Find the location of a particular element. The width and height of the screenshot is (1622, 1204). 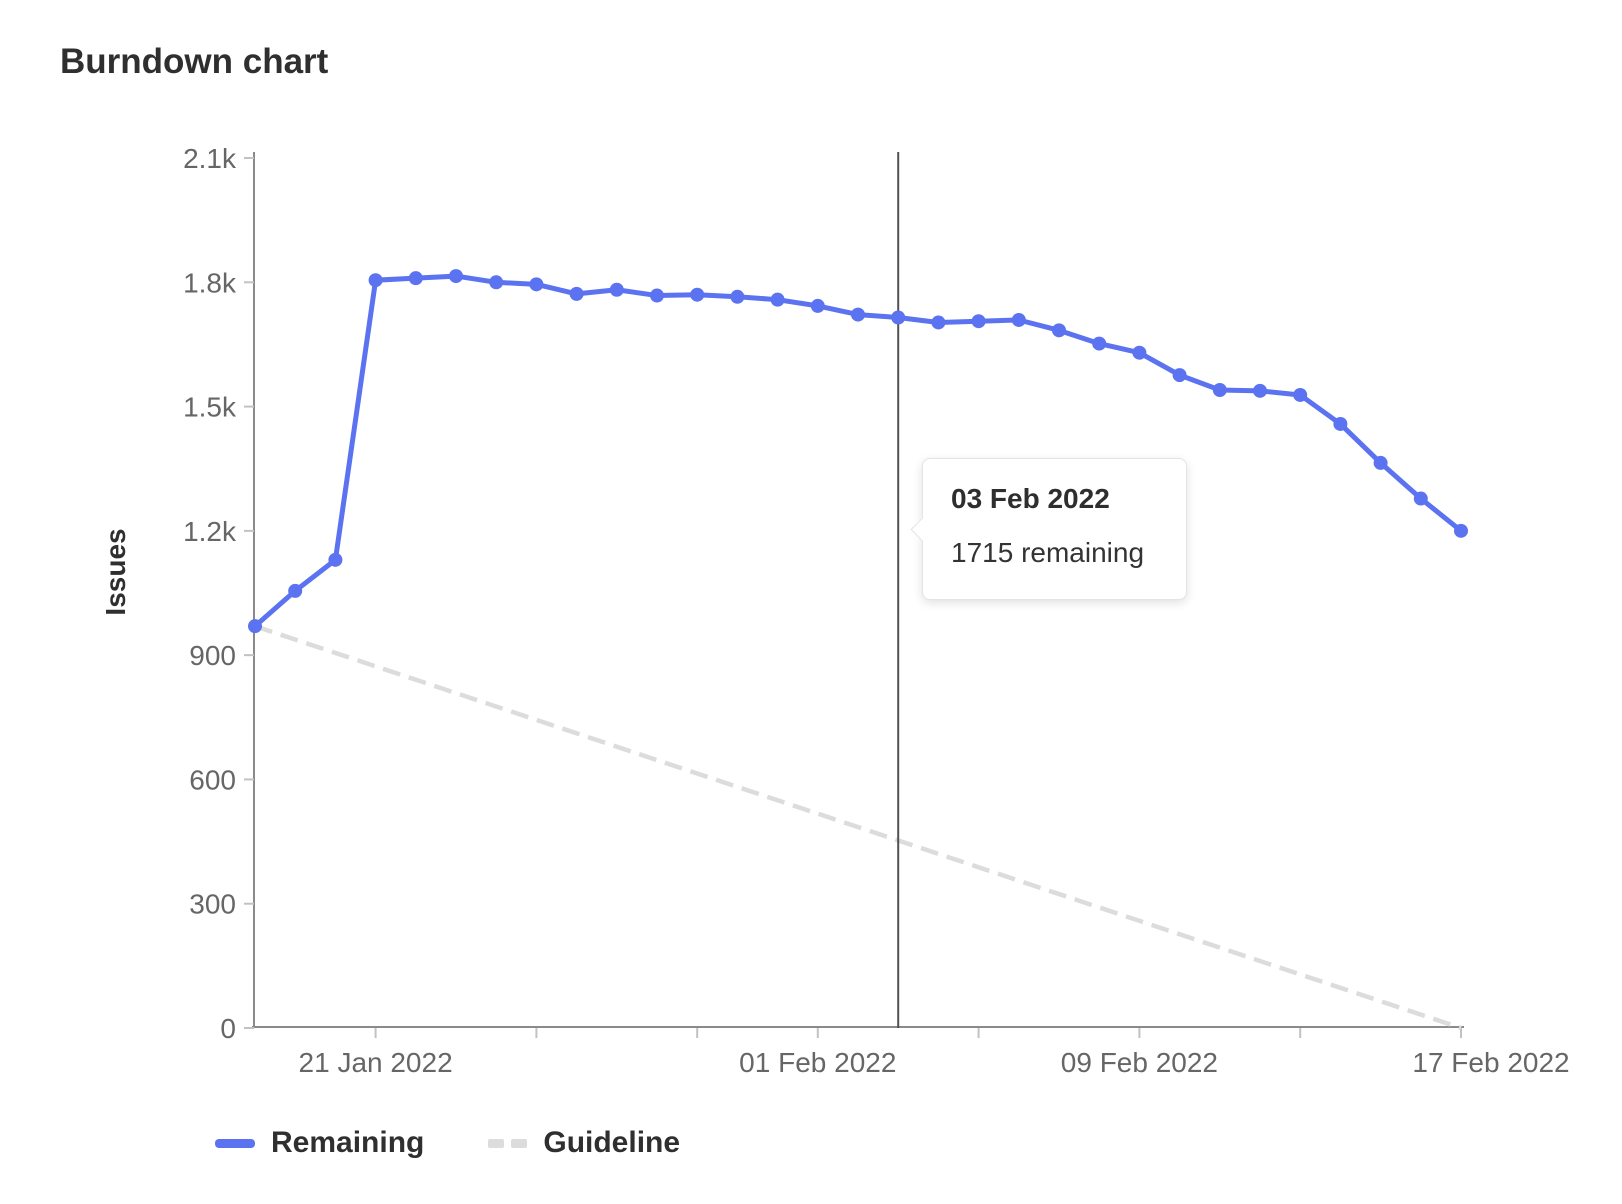

legend-item-guideline: Guideline is located at coordinates (584, 1143).